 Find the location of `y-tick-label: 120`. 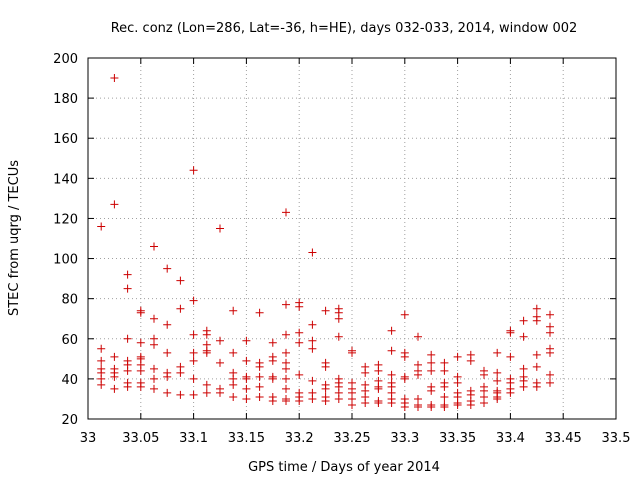

y-tick-label: 120 is located at coordinates (65, 219).